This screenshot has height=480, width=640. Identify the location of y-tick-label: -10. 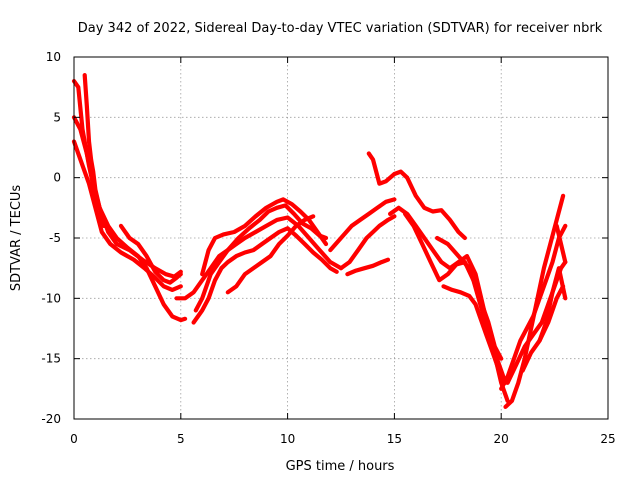
(51, 298).